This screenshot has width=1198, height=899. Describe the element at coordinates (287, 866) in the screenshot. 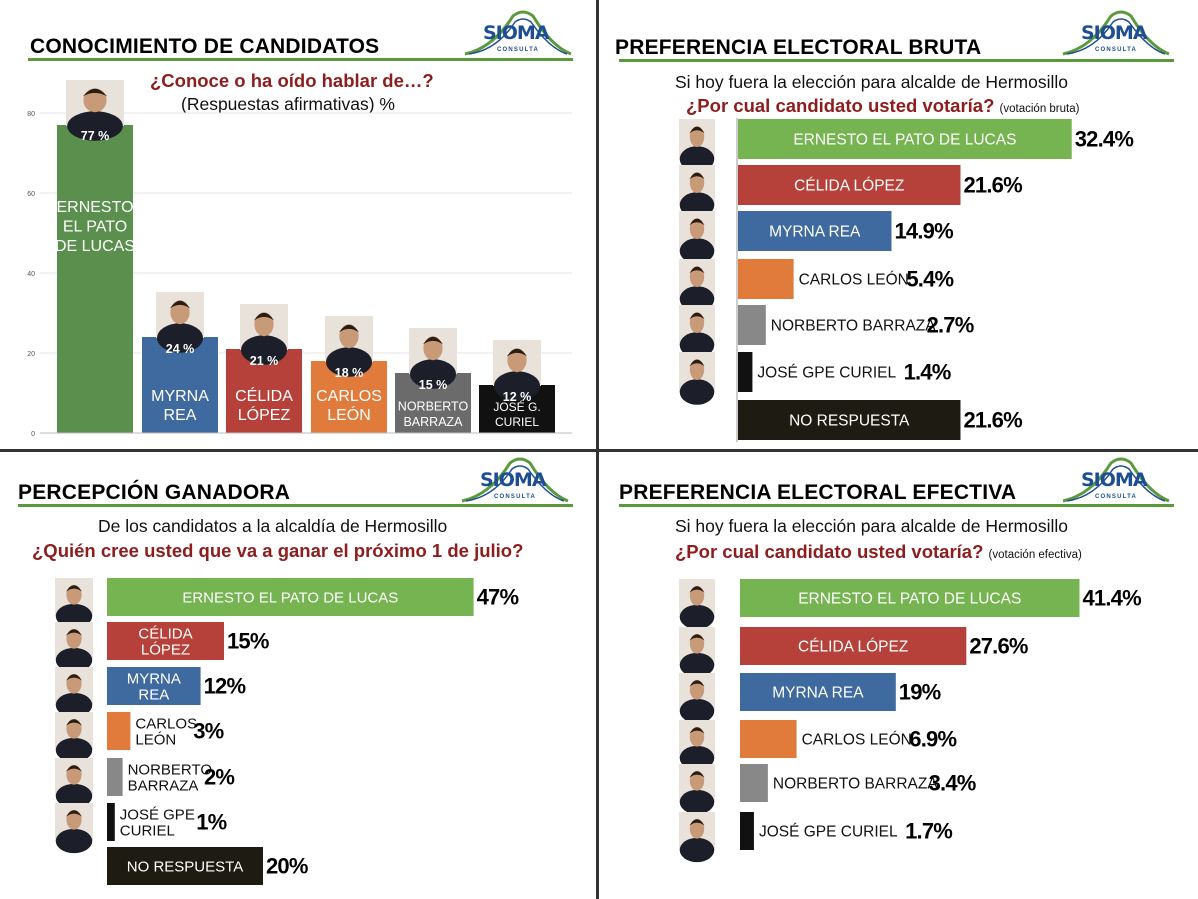

I see `value-label: 20%` at that location.